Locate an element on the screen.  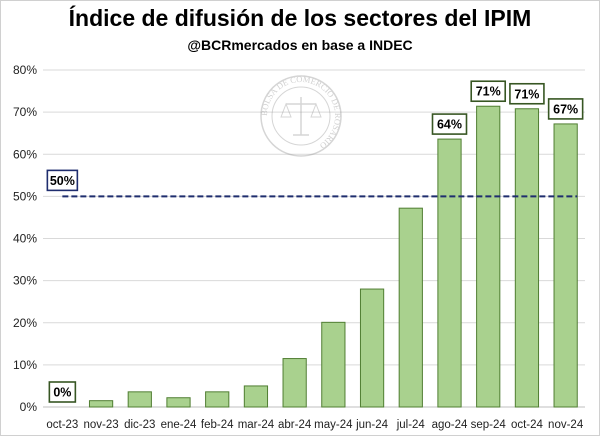
x-tick-label: jul-24 is located at coordinates (411, 425).